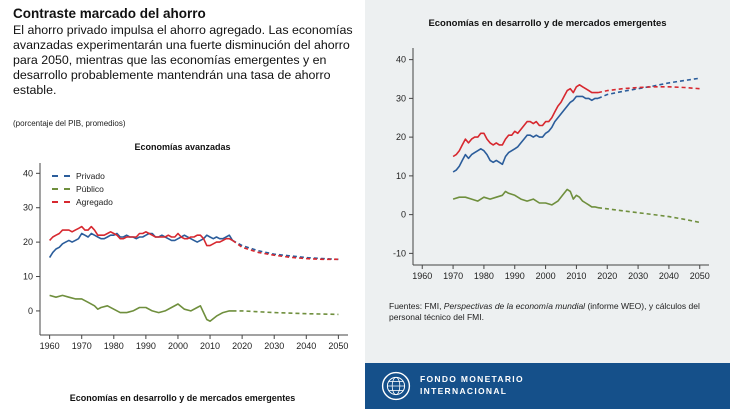 The image size is (730, 409). I want to click on imf-wordmark: FONDO MONETARIO INTERNACIONAL, so click(472, 386).